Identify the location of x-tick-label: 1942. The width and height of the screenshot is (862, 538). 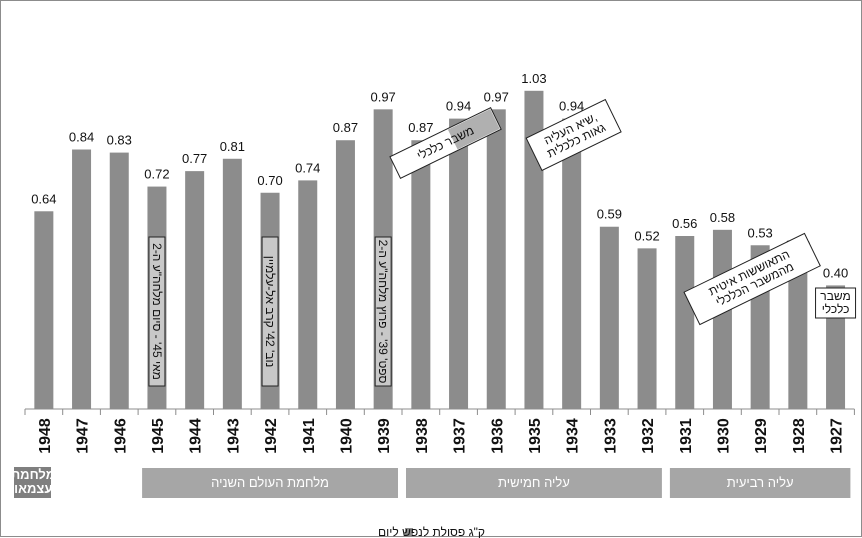
(271, 436).